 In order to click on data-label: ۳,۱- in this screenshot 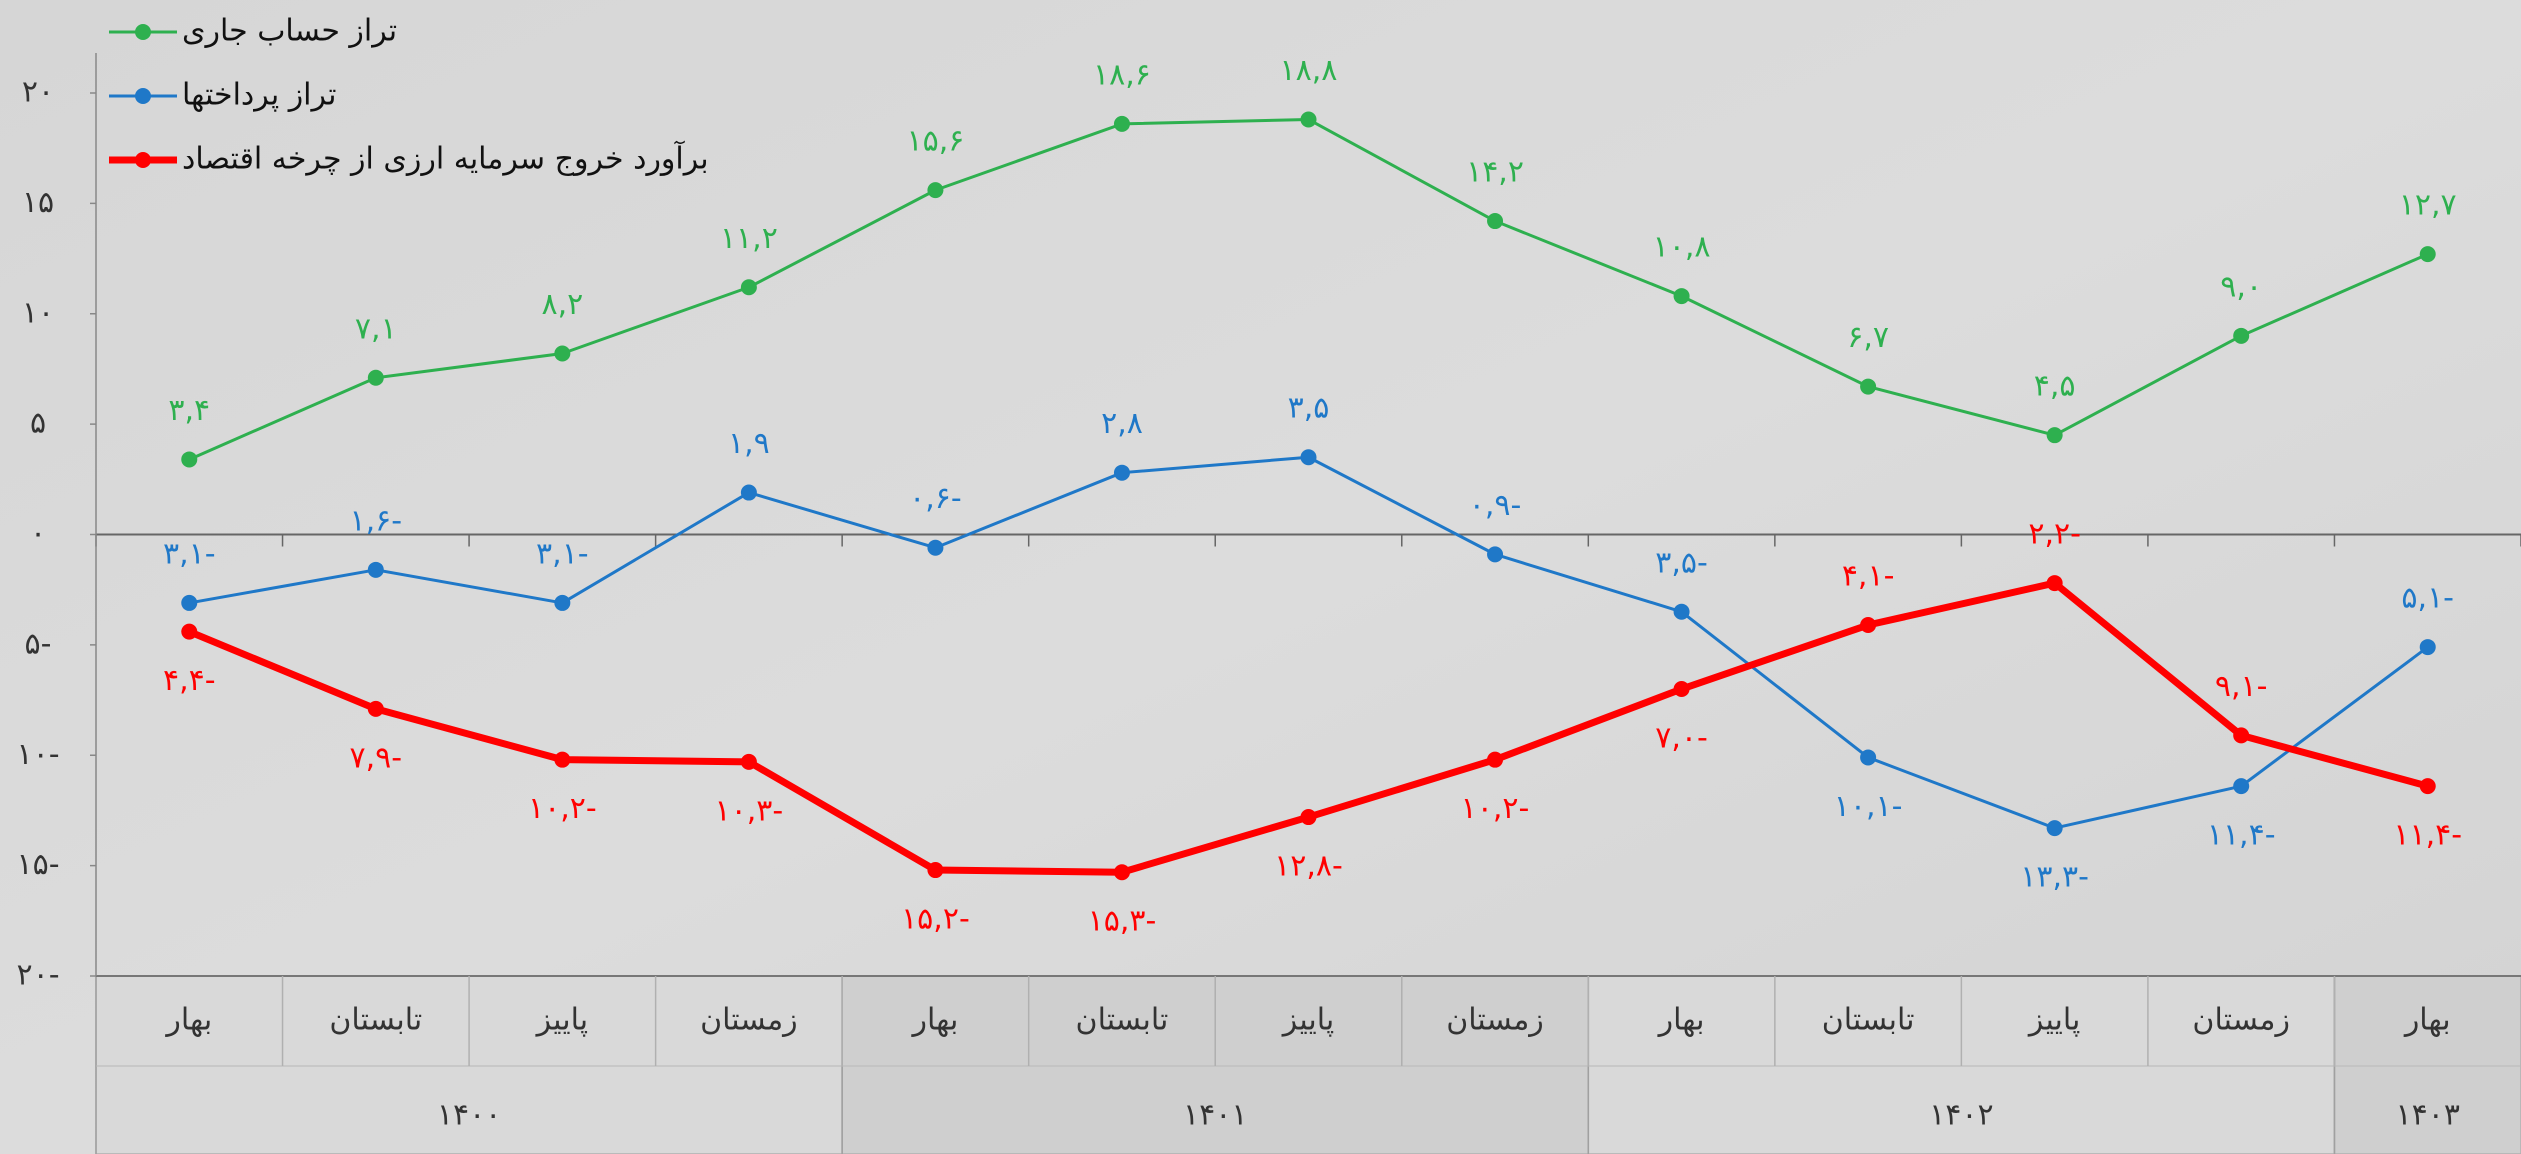, I will do `click(189, 553)`.